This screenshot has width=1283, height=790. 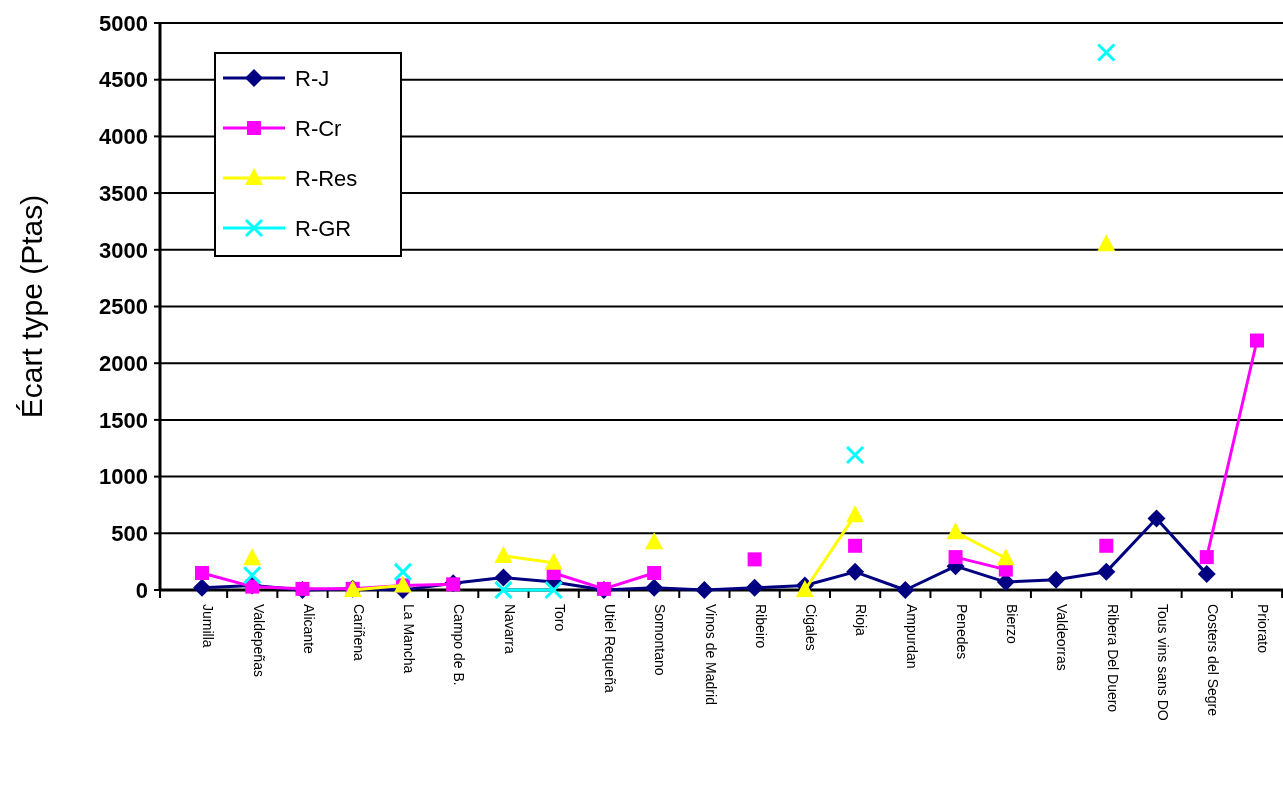 What do you see at coordinates (409, 639) in the screenshot?
I see `x-tick-label: La Mancha` at bounding box center [409, 639].